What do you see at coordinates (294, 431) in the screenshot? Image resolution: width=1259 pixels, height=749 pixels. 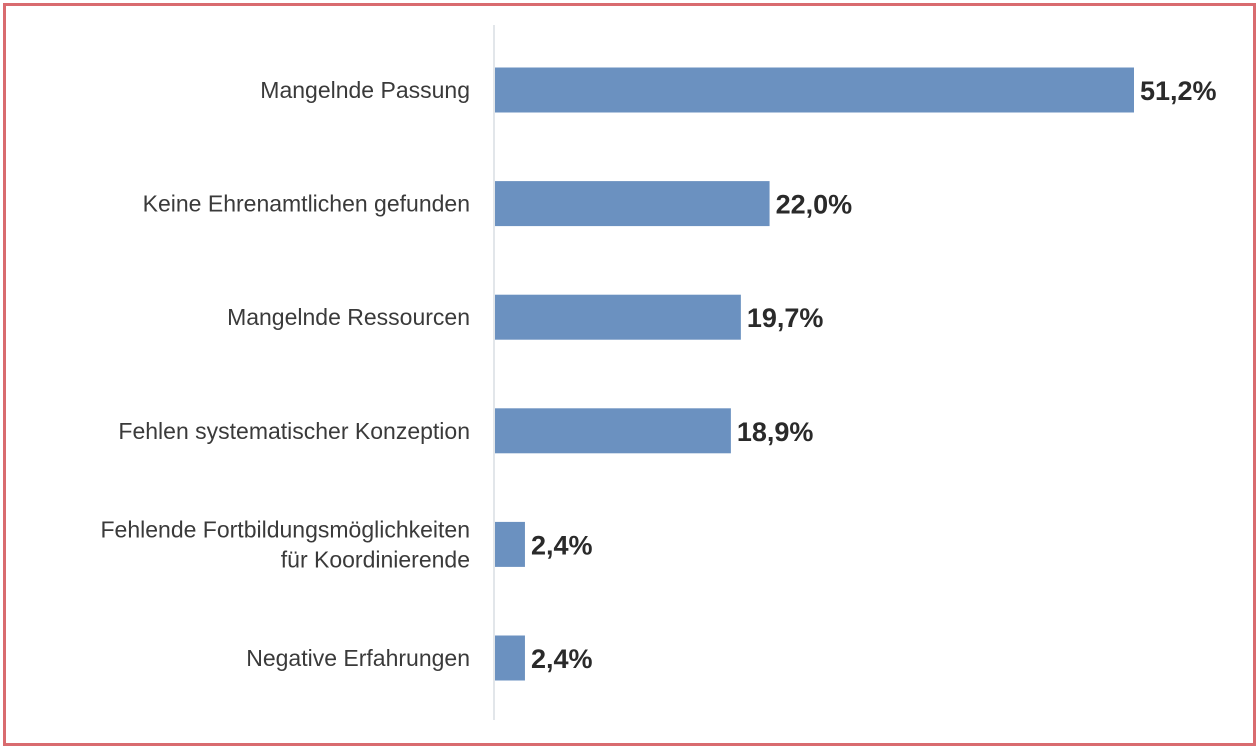 I see `category-label-3: Fehlen systematischer Konzeption` at bounding box center [294, 431].